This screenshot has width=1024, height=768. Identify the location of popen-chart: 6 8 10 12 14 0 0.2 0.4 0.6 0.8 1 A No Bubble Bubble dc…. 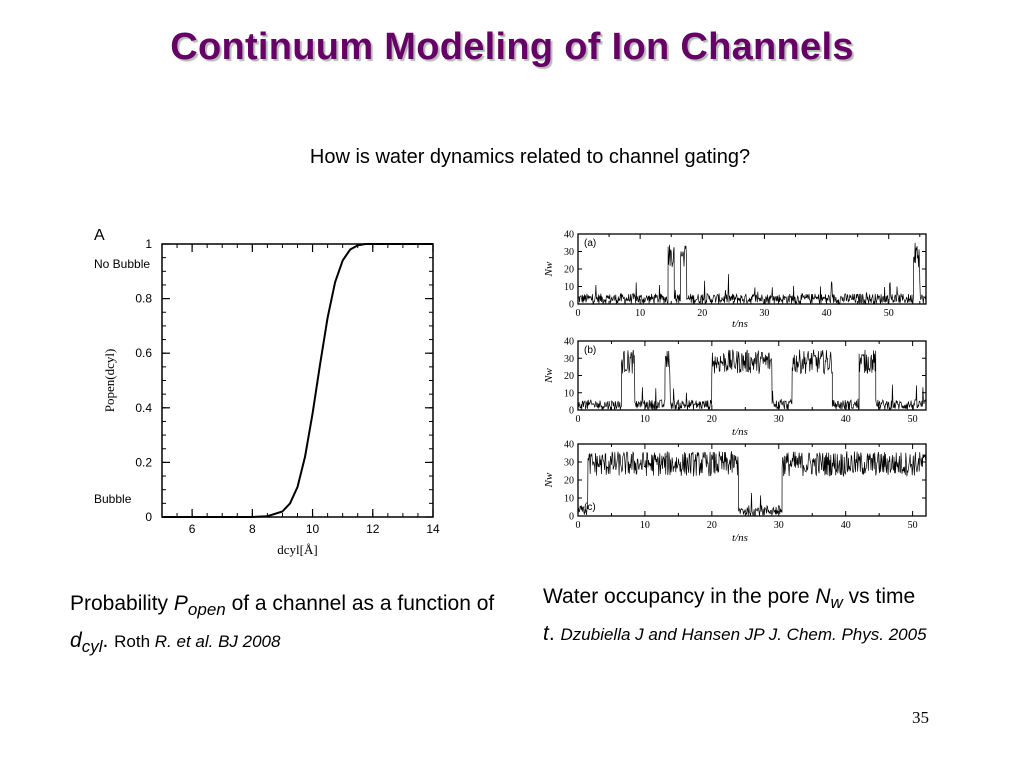
(267, 392).